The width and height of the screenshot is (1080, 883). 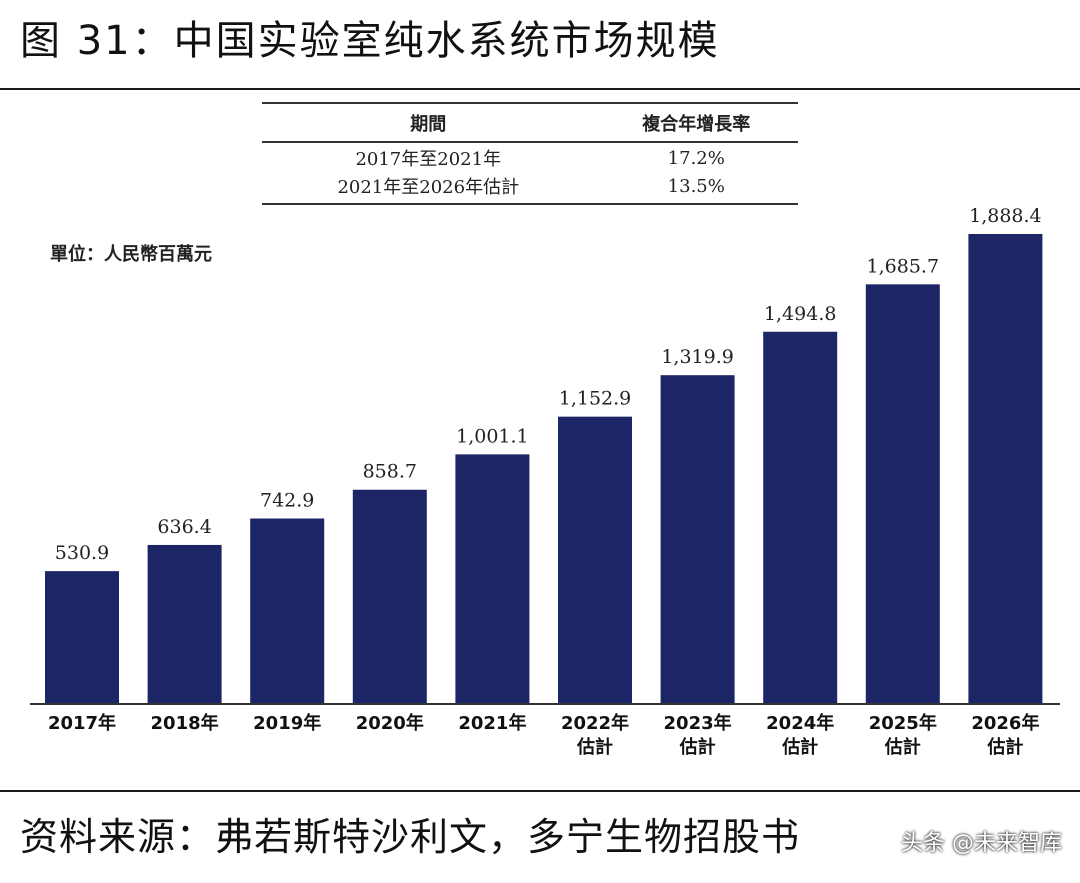 What do you see at coordinates (428, 159) in the screenshot?
I see `cagr-period-cell: 2017年至2021年` at bounding box center [428, 159].